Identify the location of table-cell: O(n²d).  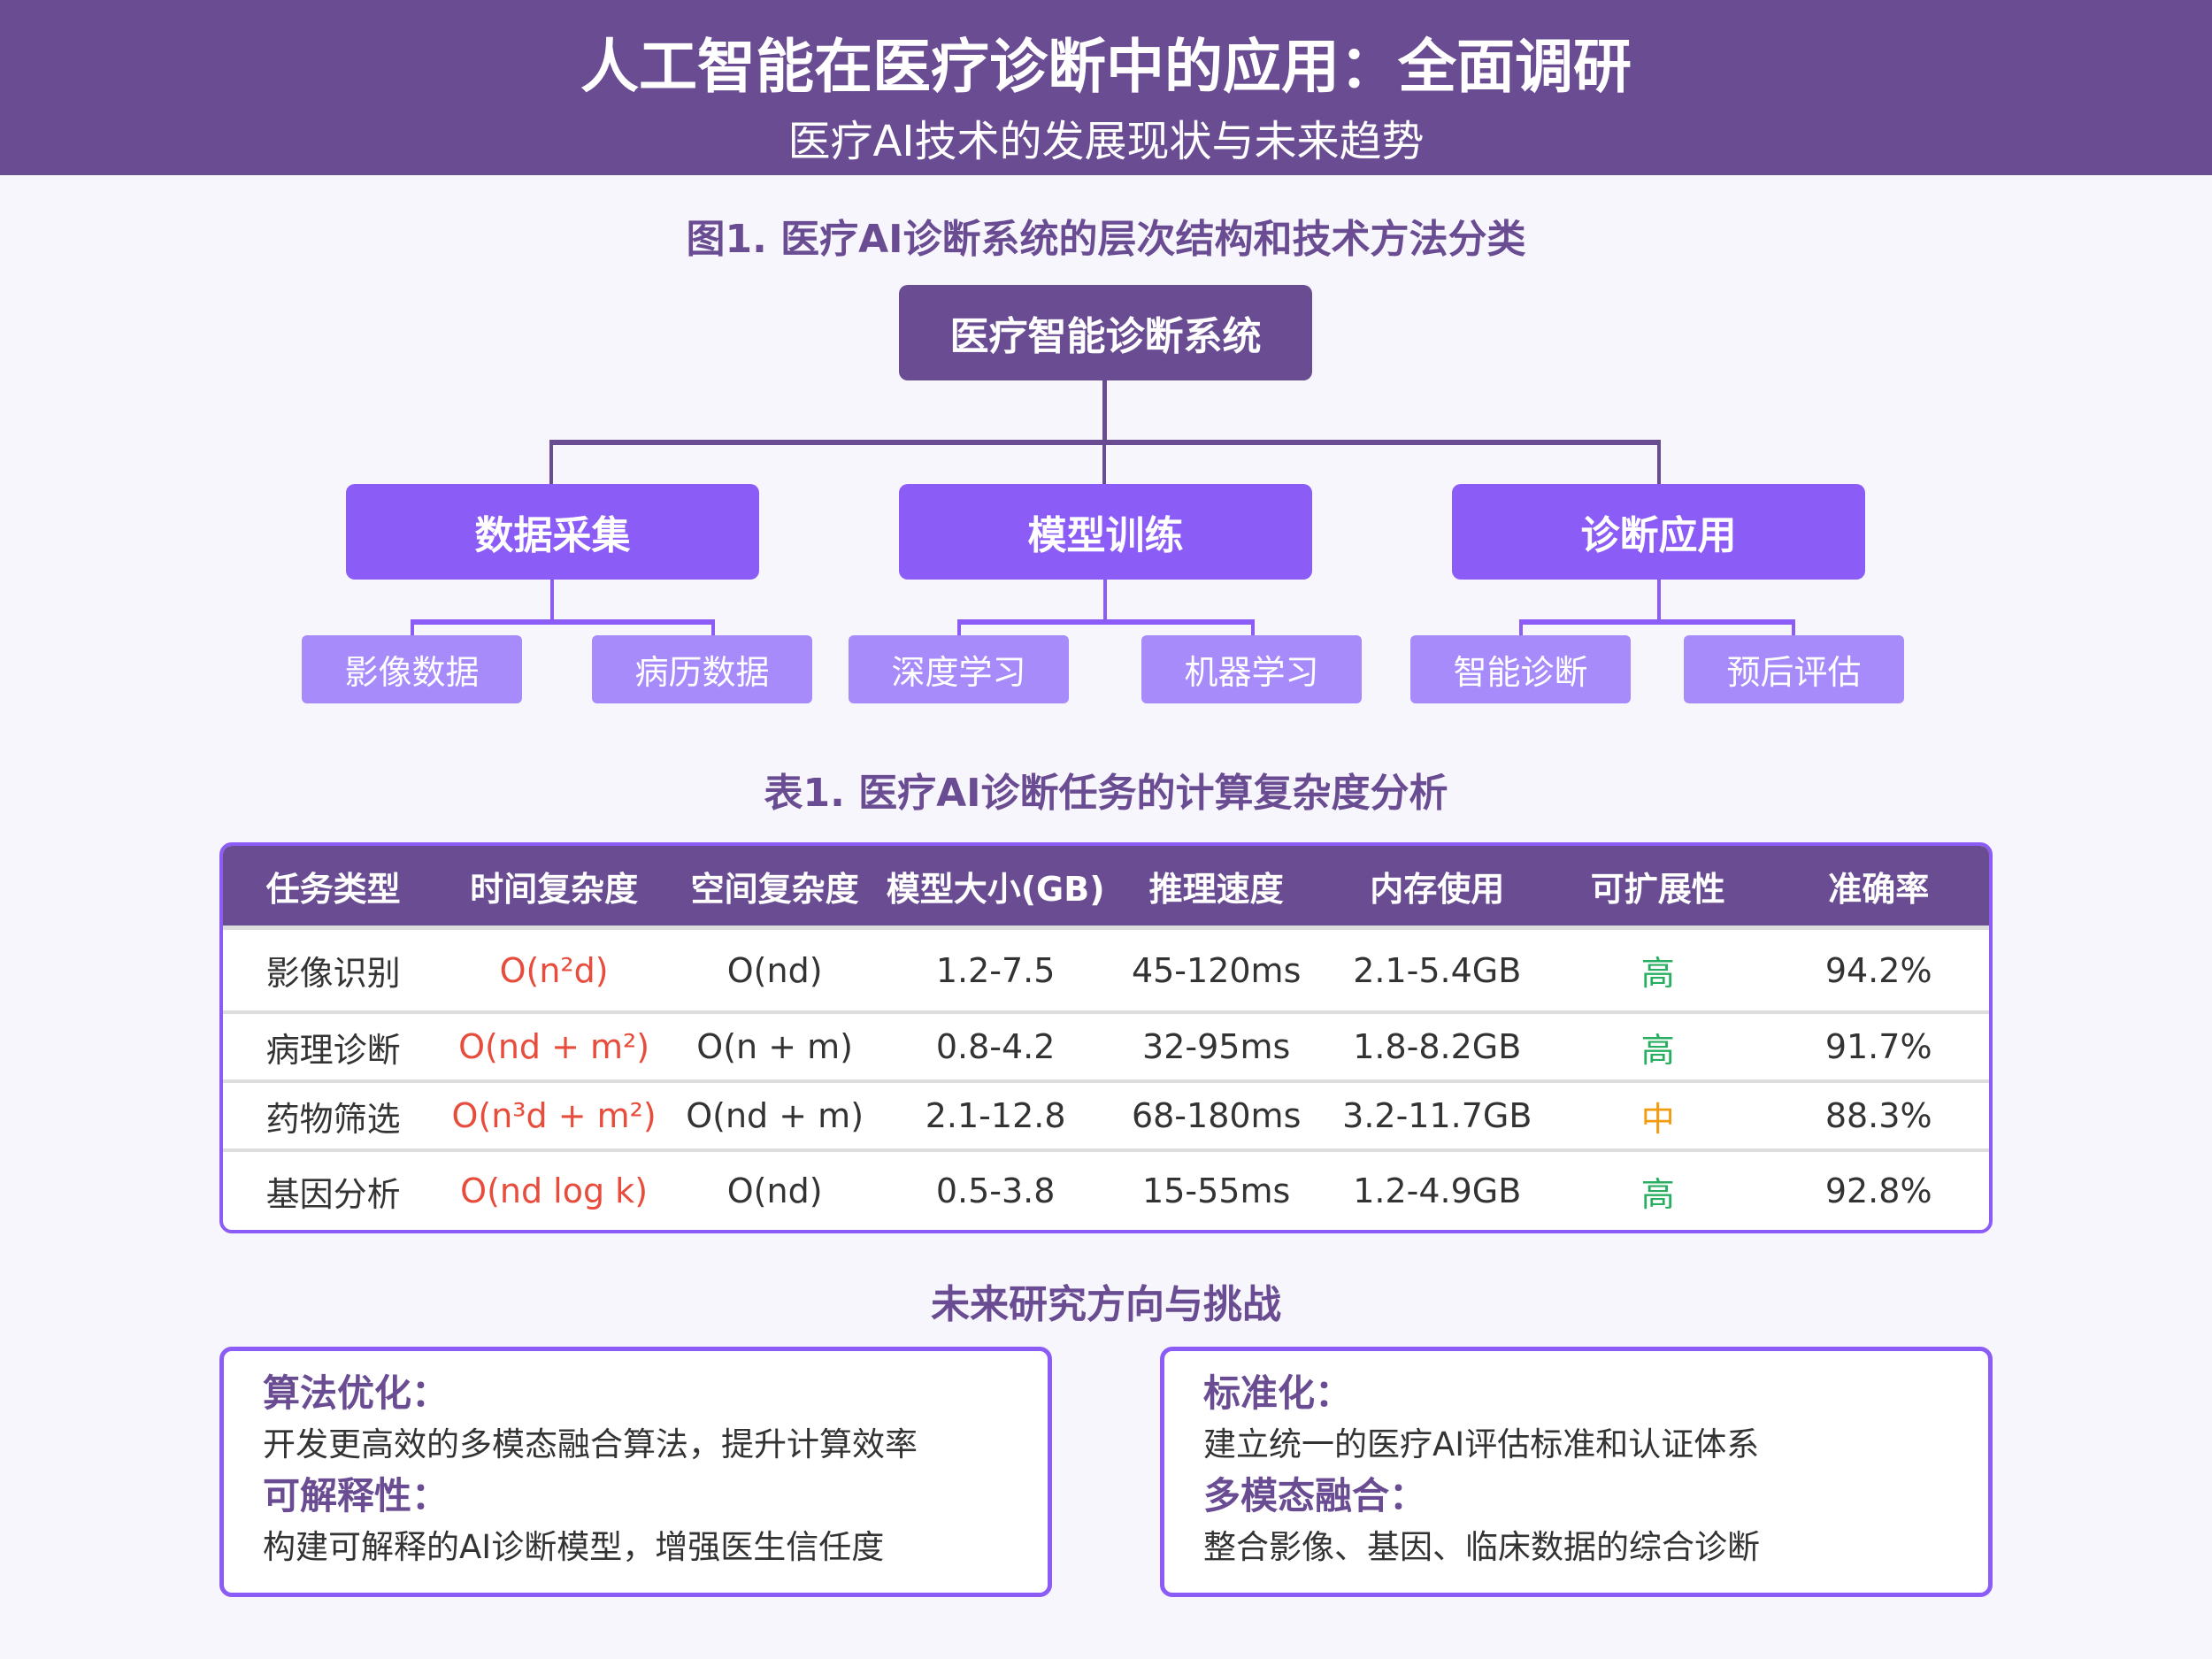
(553, 972).